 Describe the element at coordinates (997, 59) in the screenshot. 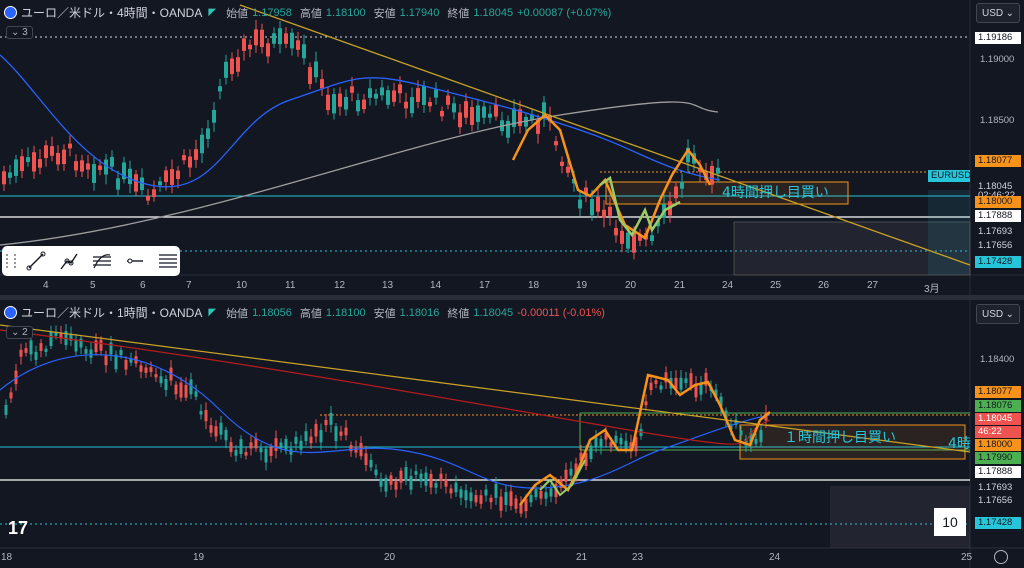

I see `price-label: 1.19000` at that location.